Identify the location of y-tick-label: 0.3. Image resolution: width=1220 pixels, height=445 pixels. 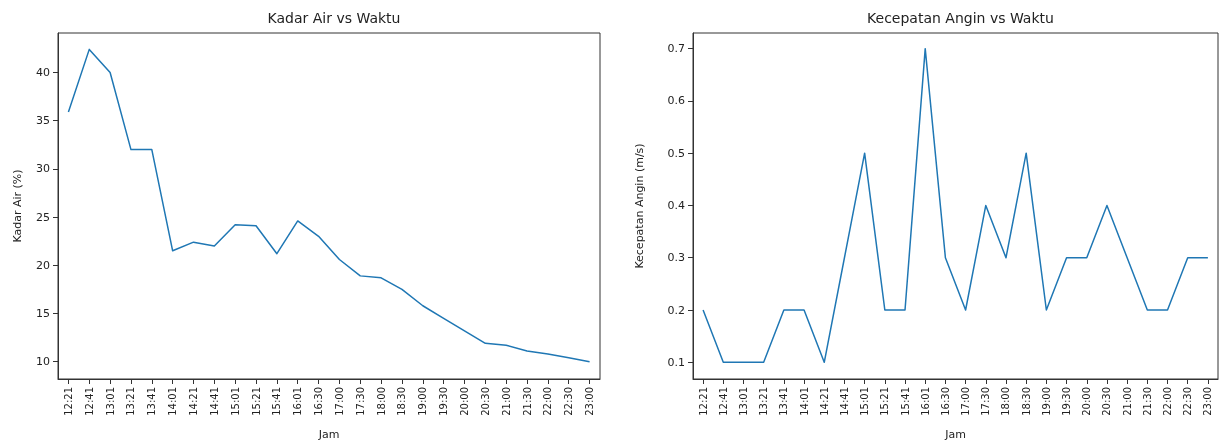
(676, 258).